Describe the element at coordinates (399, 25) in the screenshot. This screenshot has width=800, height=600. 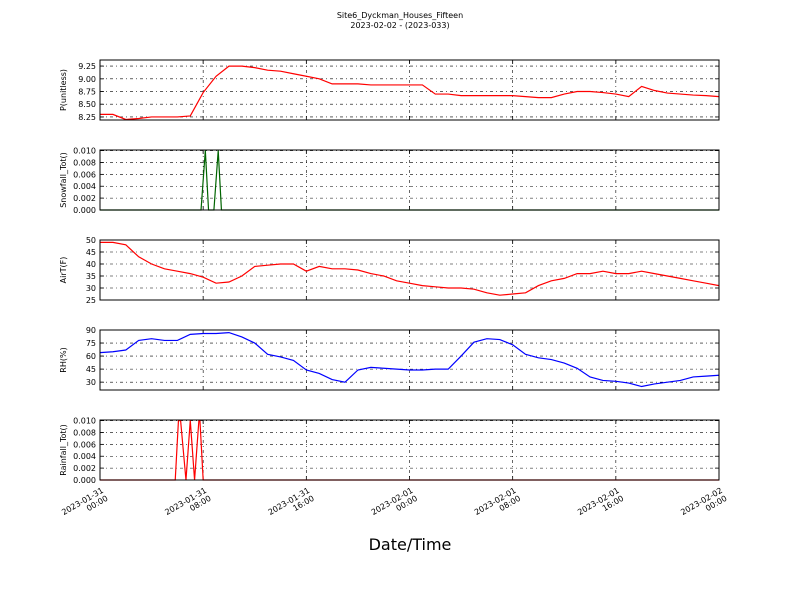
I see `chart-subtitle: 2023-02-02 - (2023-033)` at that location.